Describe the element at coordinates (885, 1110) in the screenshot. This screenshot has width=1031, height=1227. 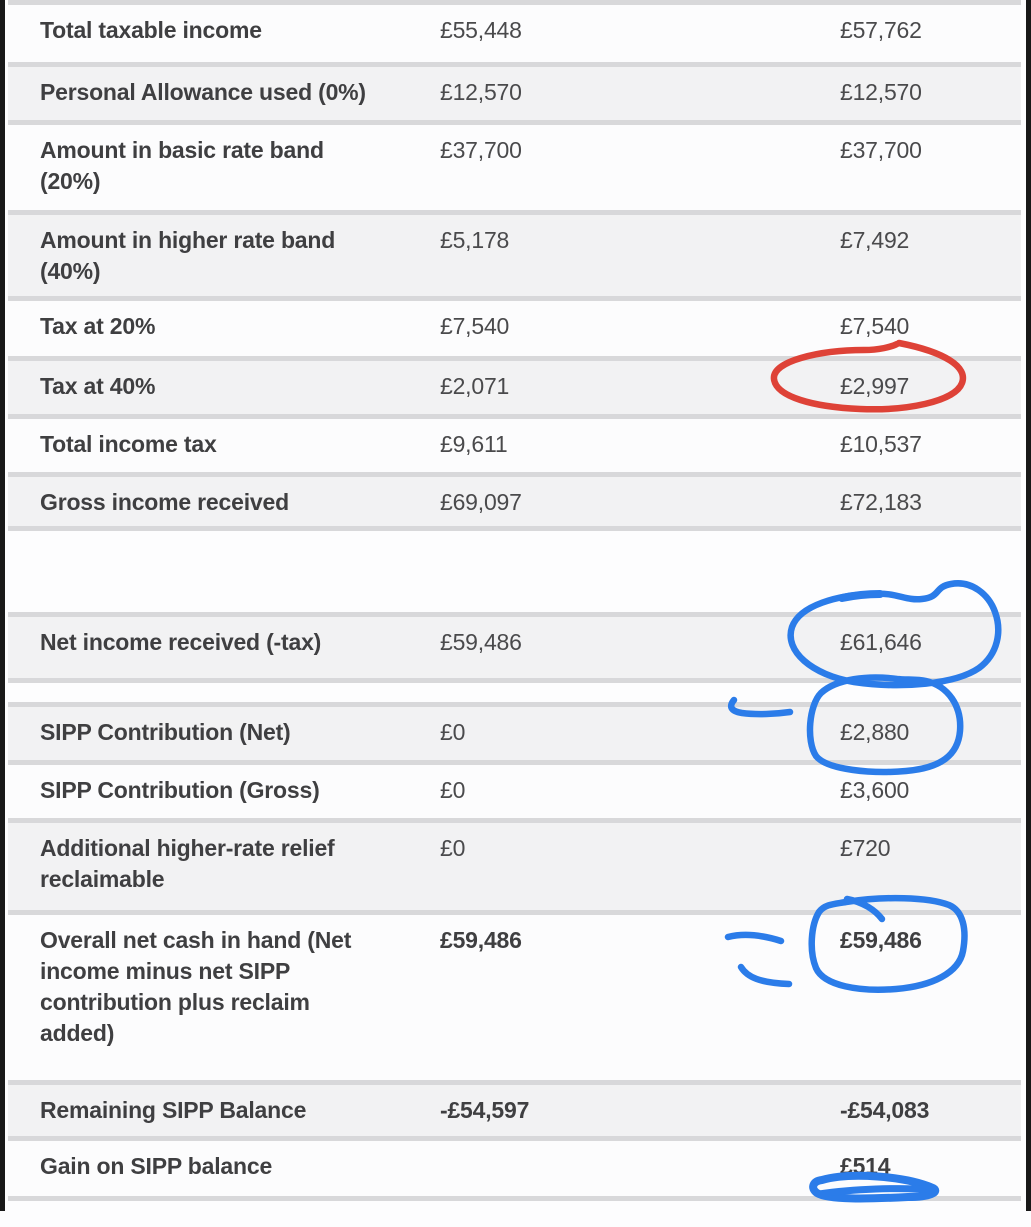
I see `row-value-2: -£54,083` at that location.